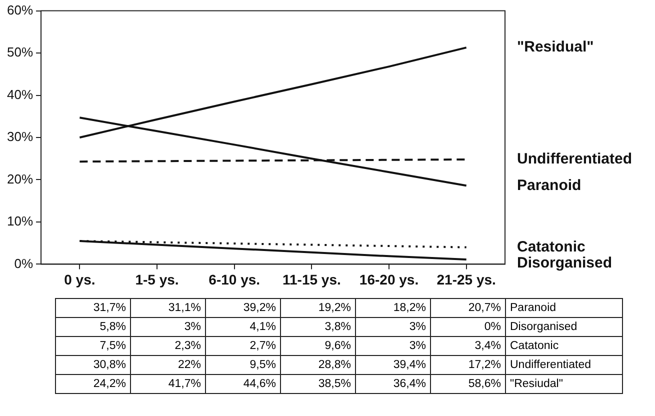  Describe the element at coordinates (243, 365) in the screenshot. I see `text: 9,5%` at that location.